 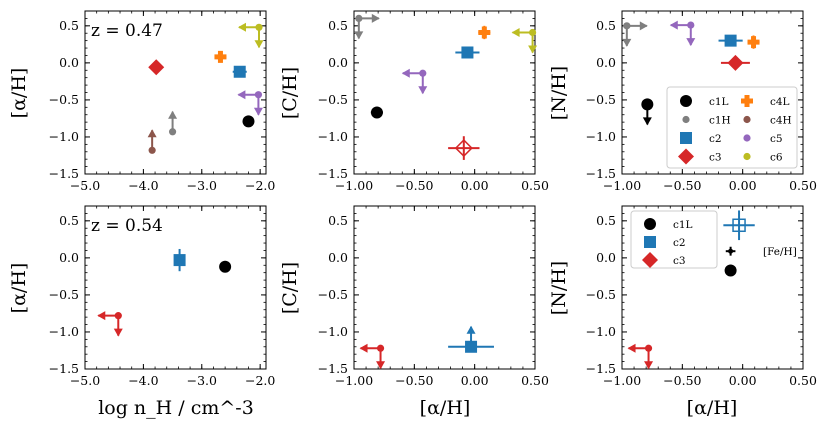 What do you see at coordinates (414, 81) in the screenshot?
I see `data-point-c5` at bounding box center [414, 81].